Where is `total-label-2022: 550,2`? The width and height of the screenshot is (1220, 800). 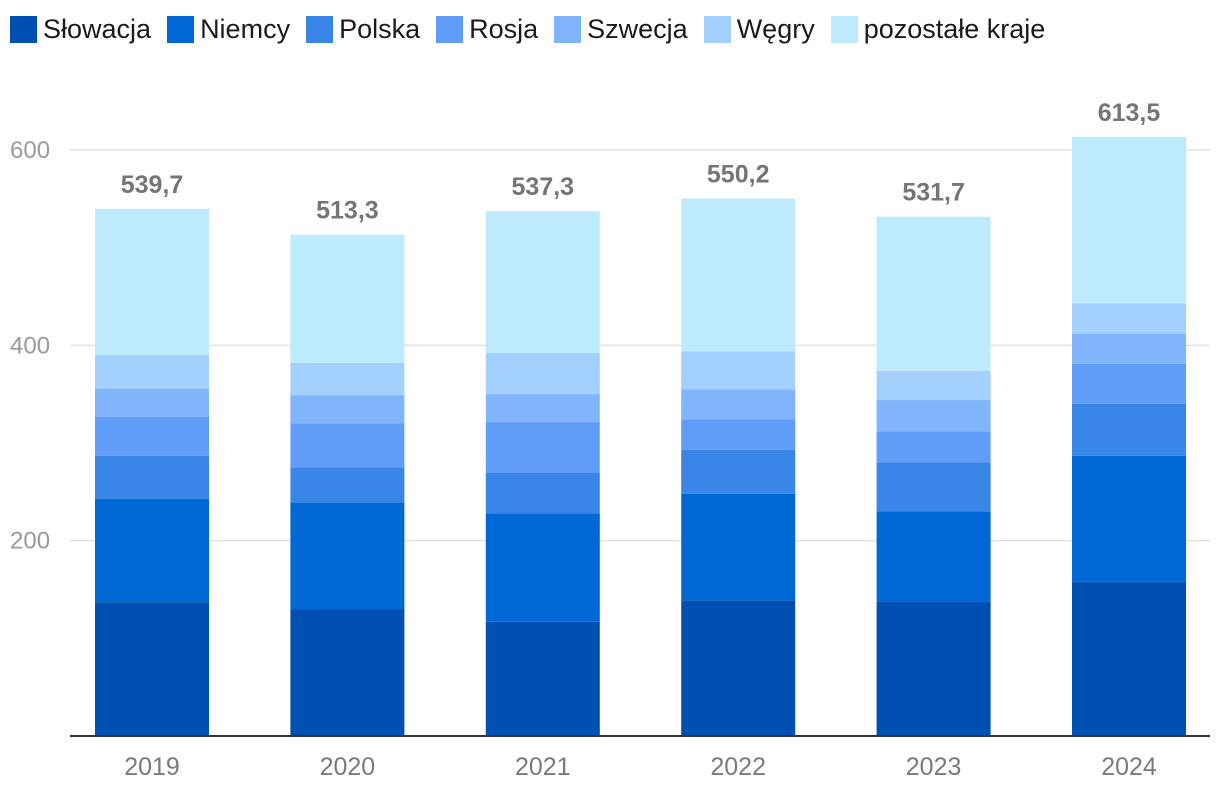
total-label-2022: 550,2 is located at coordinates (738, 175).